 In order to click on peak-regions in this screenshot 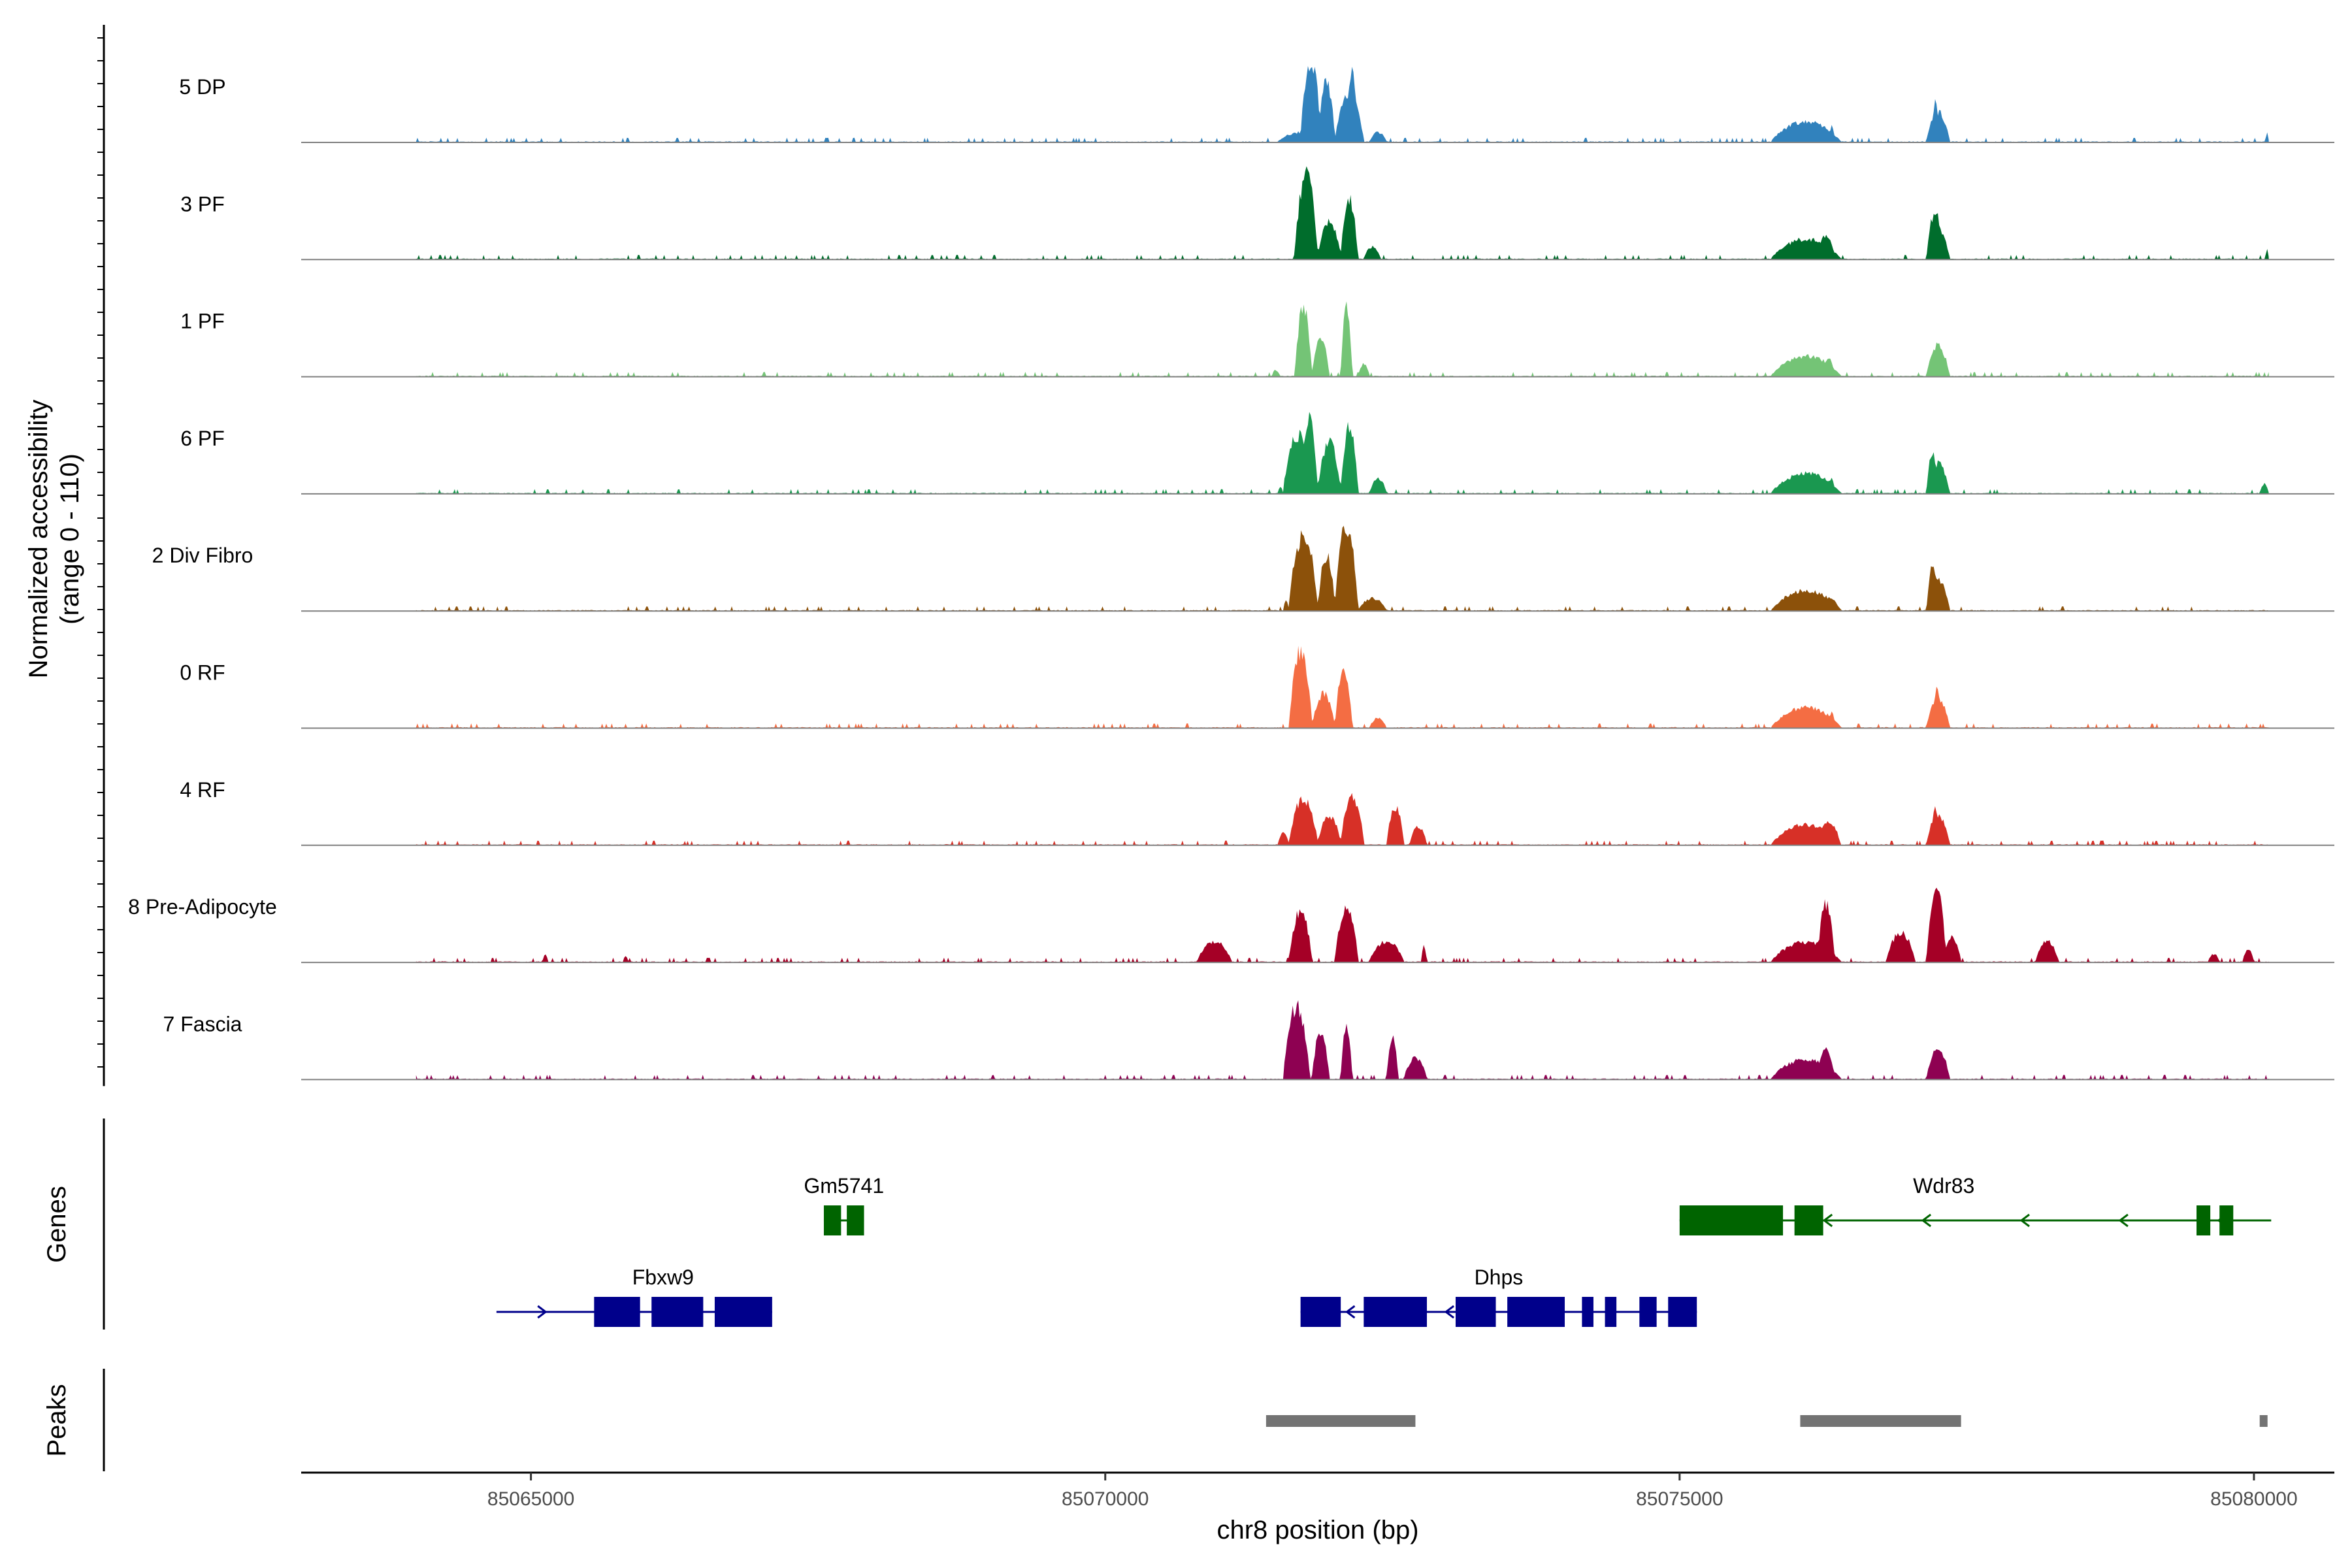, I will do `click(1767, 1421)`.